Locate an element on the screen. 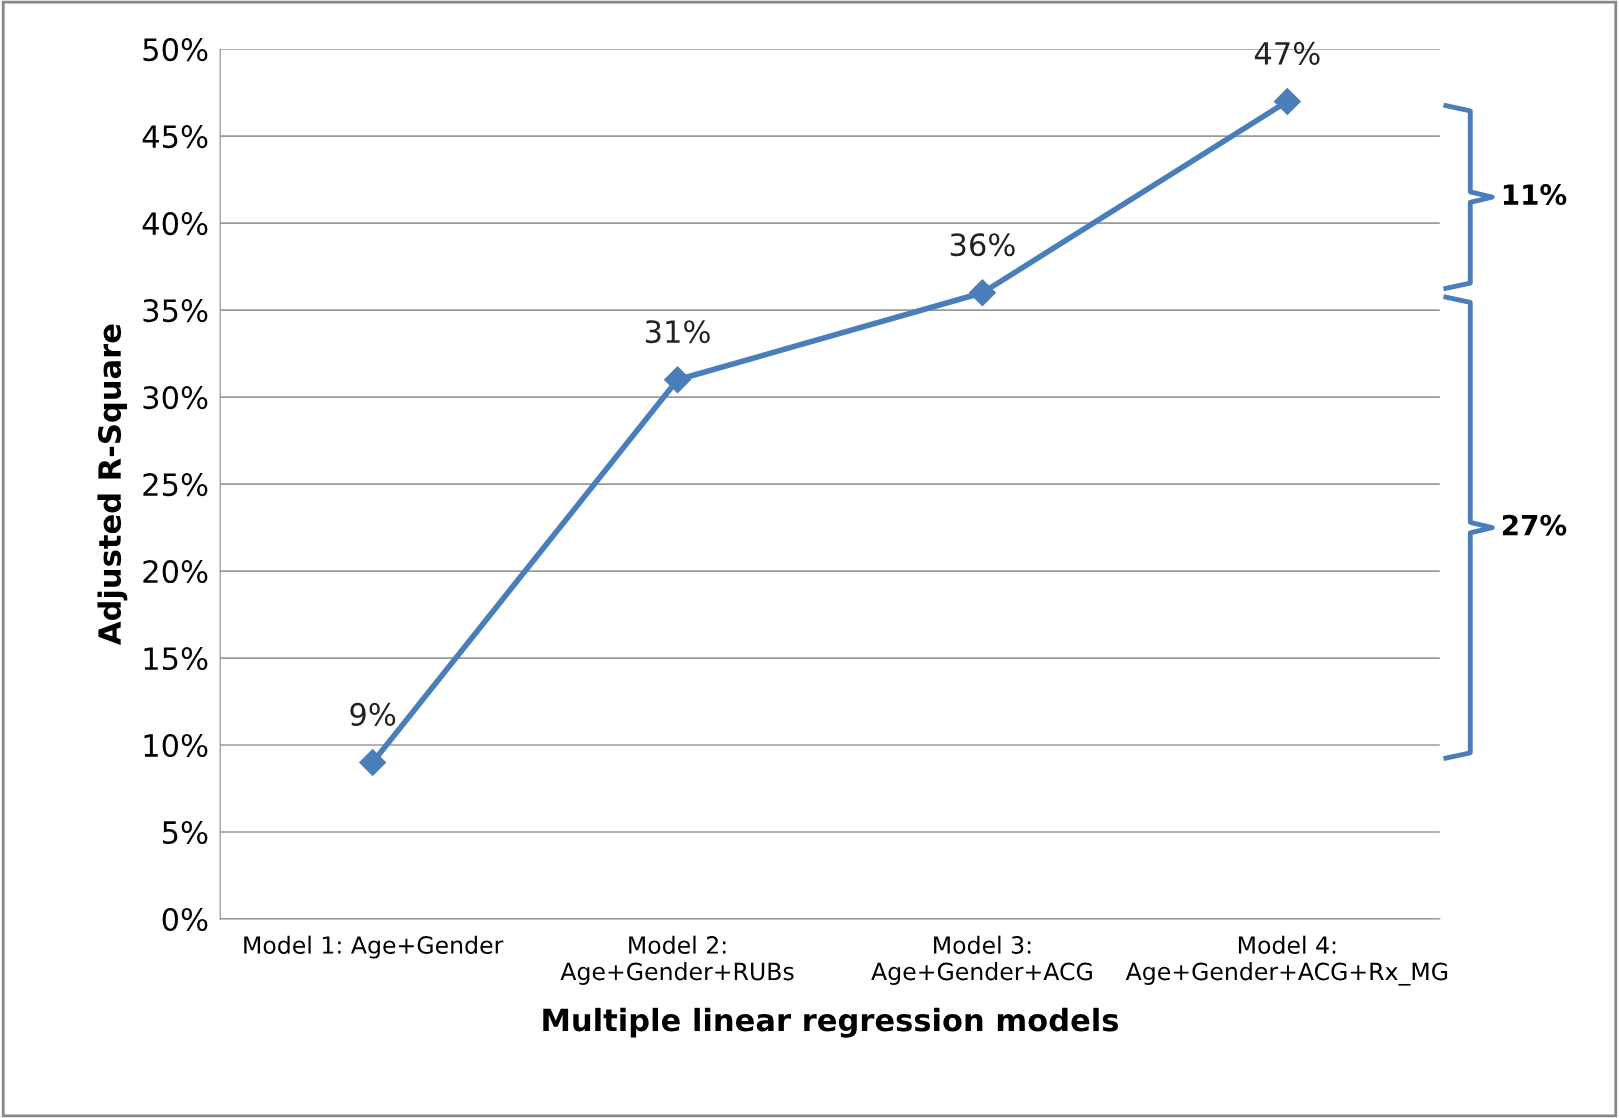 This screenshot has height=1118, width=1619. y-tick-label: 5% is located at coordinates (185, 832).